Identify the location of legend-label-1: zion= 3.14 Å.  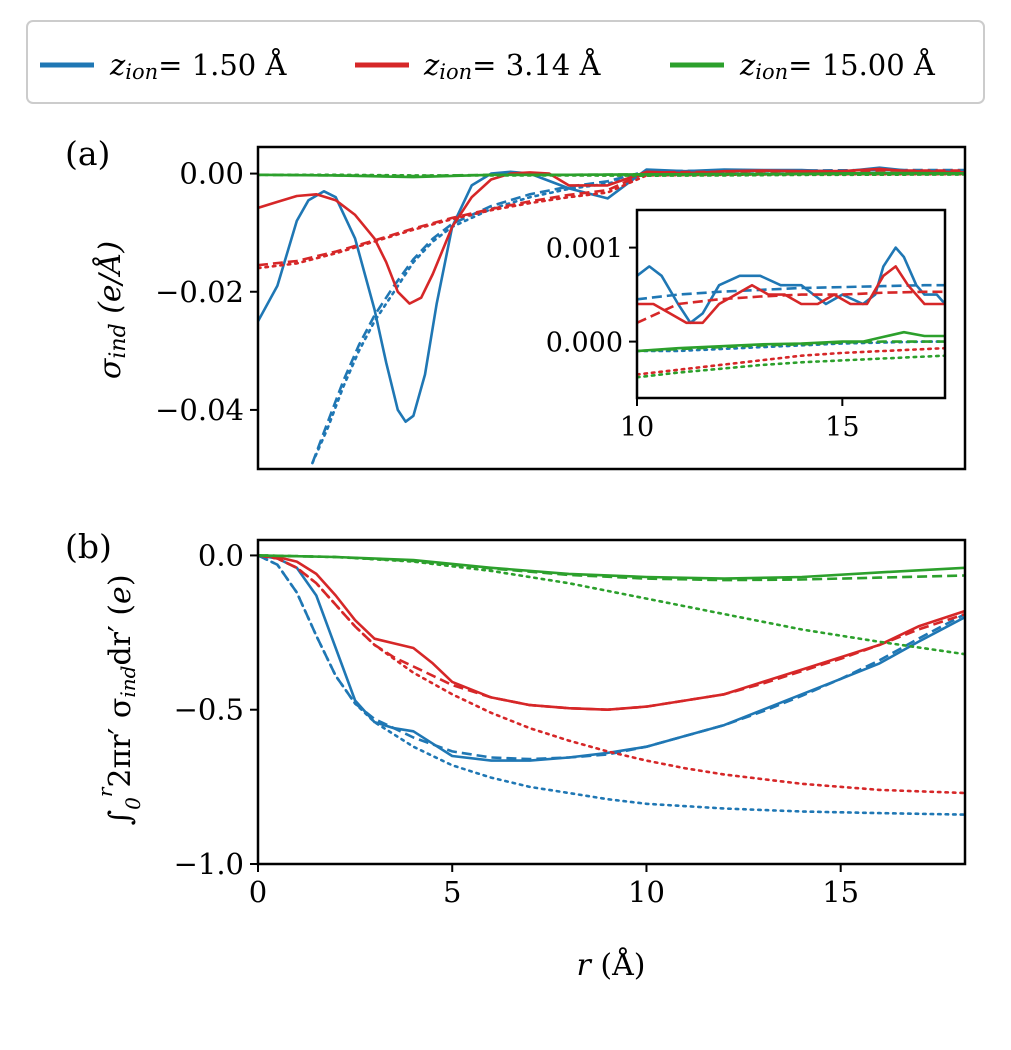
(512, 65).